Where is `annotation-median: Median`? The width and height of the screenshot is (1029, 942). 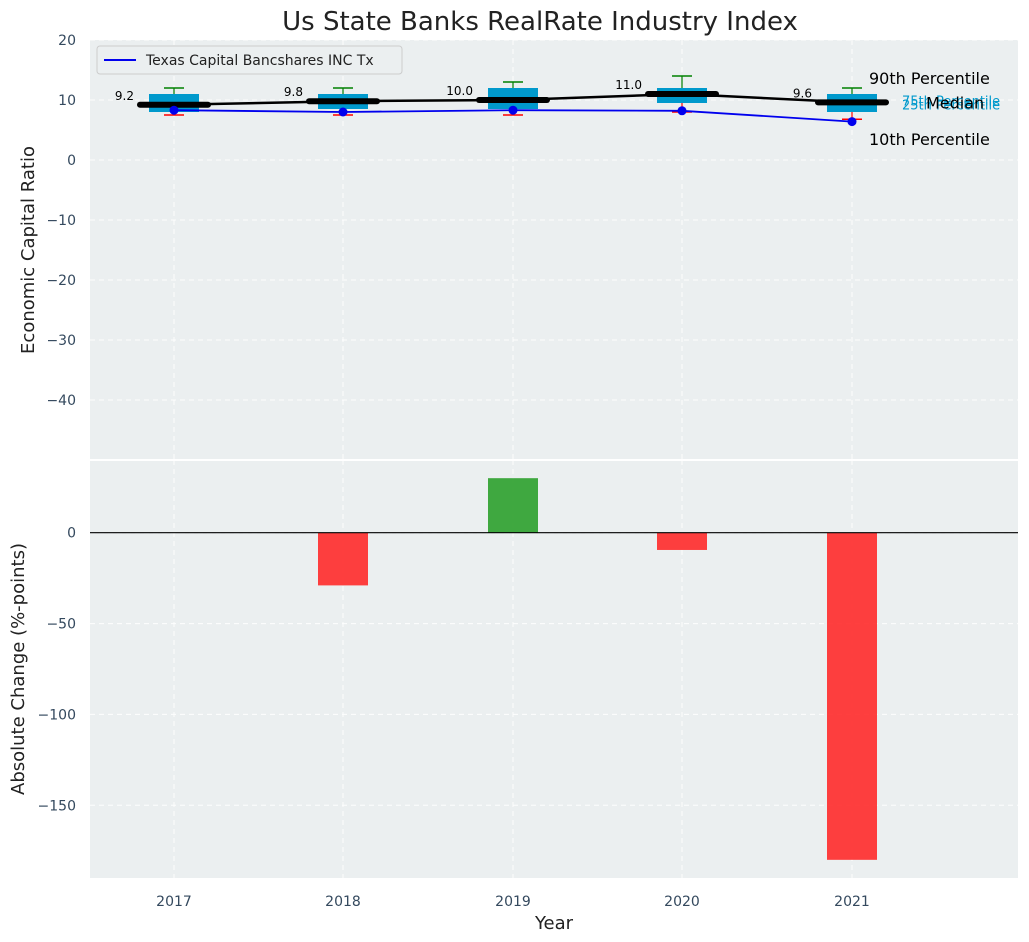 annotation-median: Median is located at coordinates (955, 102).